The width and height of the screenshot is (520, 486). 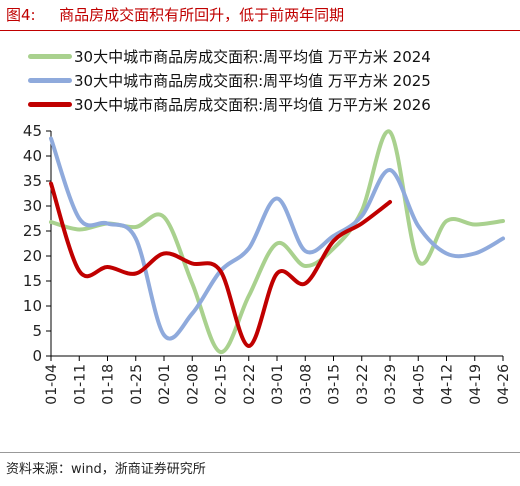 I want to click on figure-label: 图4:, so click(x=21, y=15).